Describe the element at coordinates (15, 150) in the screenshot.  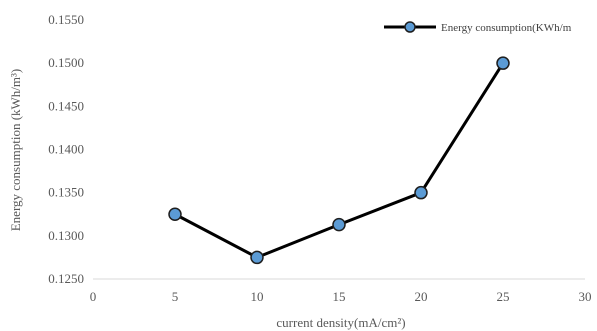
I see `y-axis-title: Energy consumption (kWh/m³)` at that location.